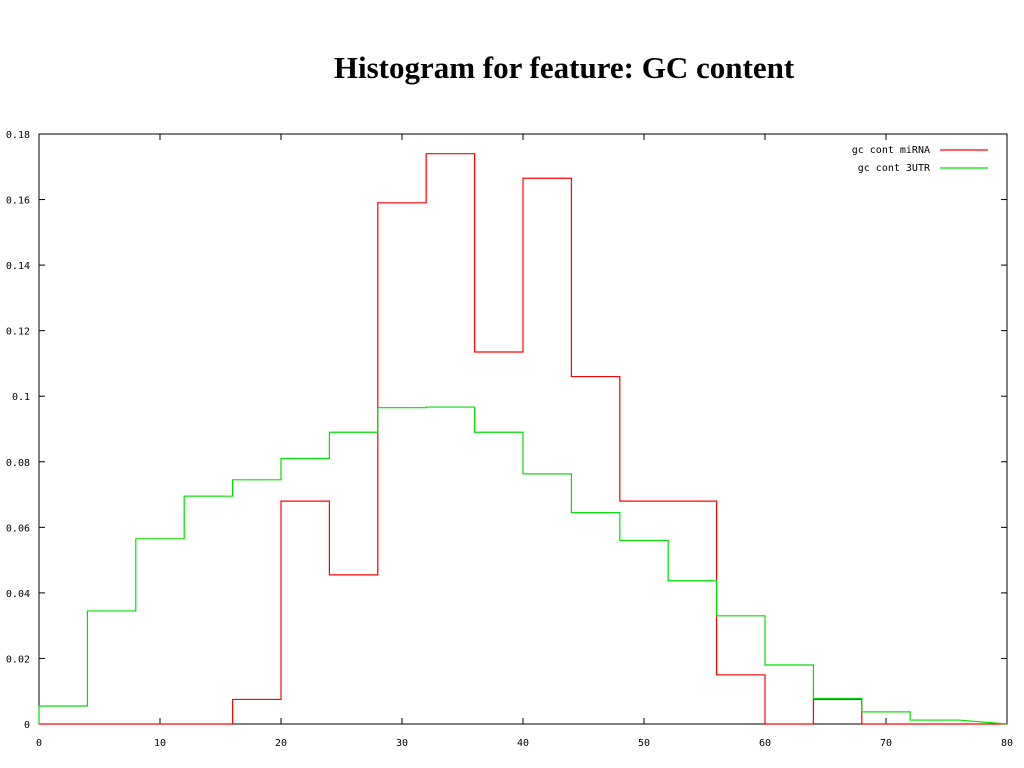 The image size is (1024, 768). Describe the element at coordinates (18, 659) in the screenshot. I see `y-tick-label: 0.02` at that location.